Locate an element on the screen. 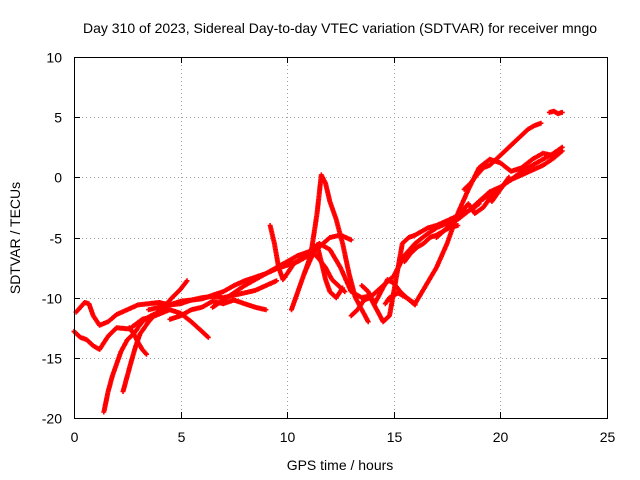 This screenshot has height=480, width=640. y-tick-label: -20 is located at coordinates (52, 419).